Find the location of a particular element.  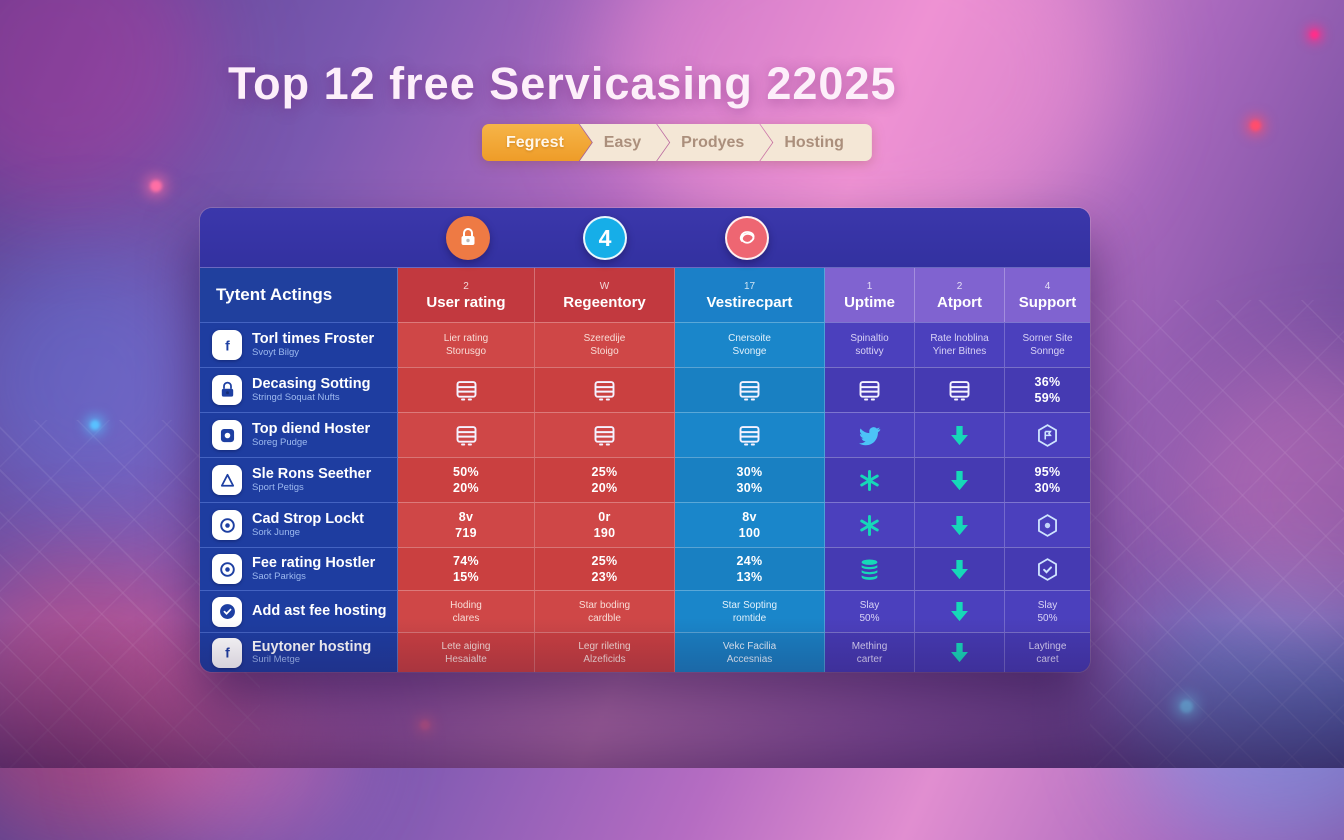

cell-text: Legr rileting is located at coordinates (604, 646).